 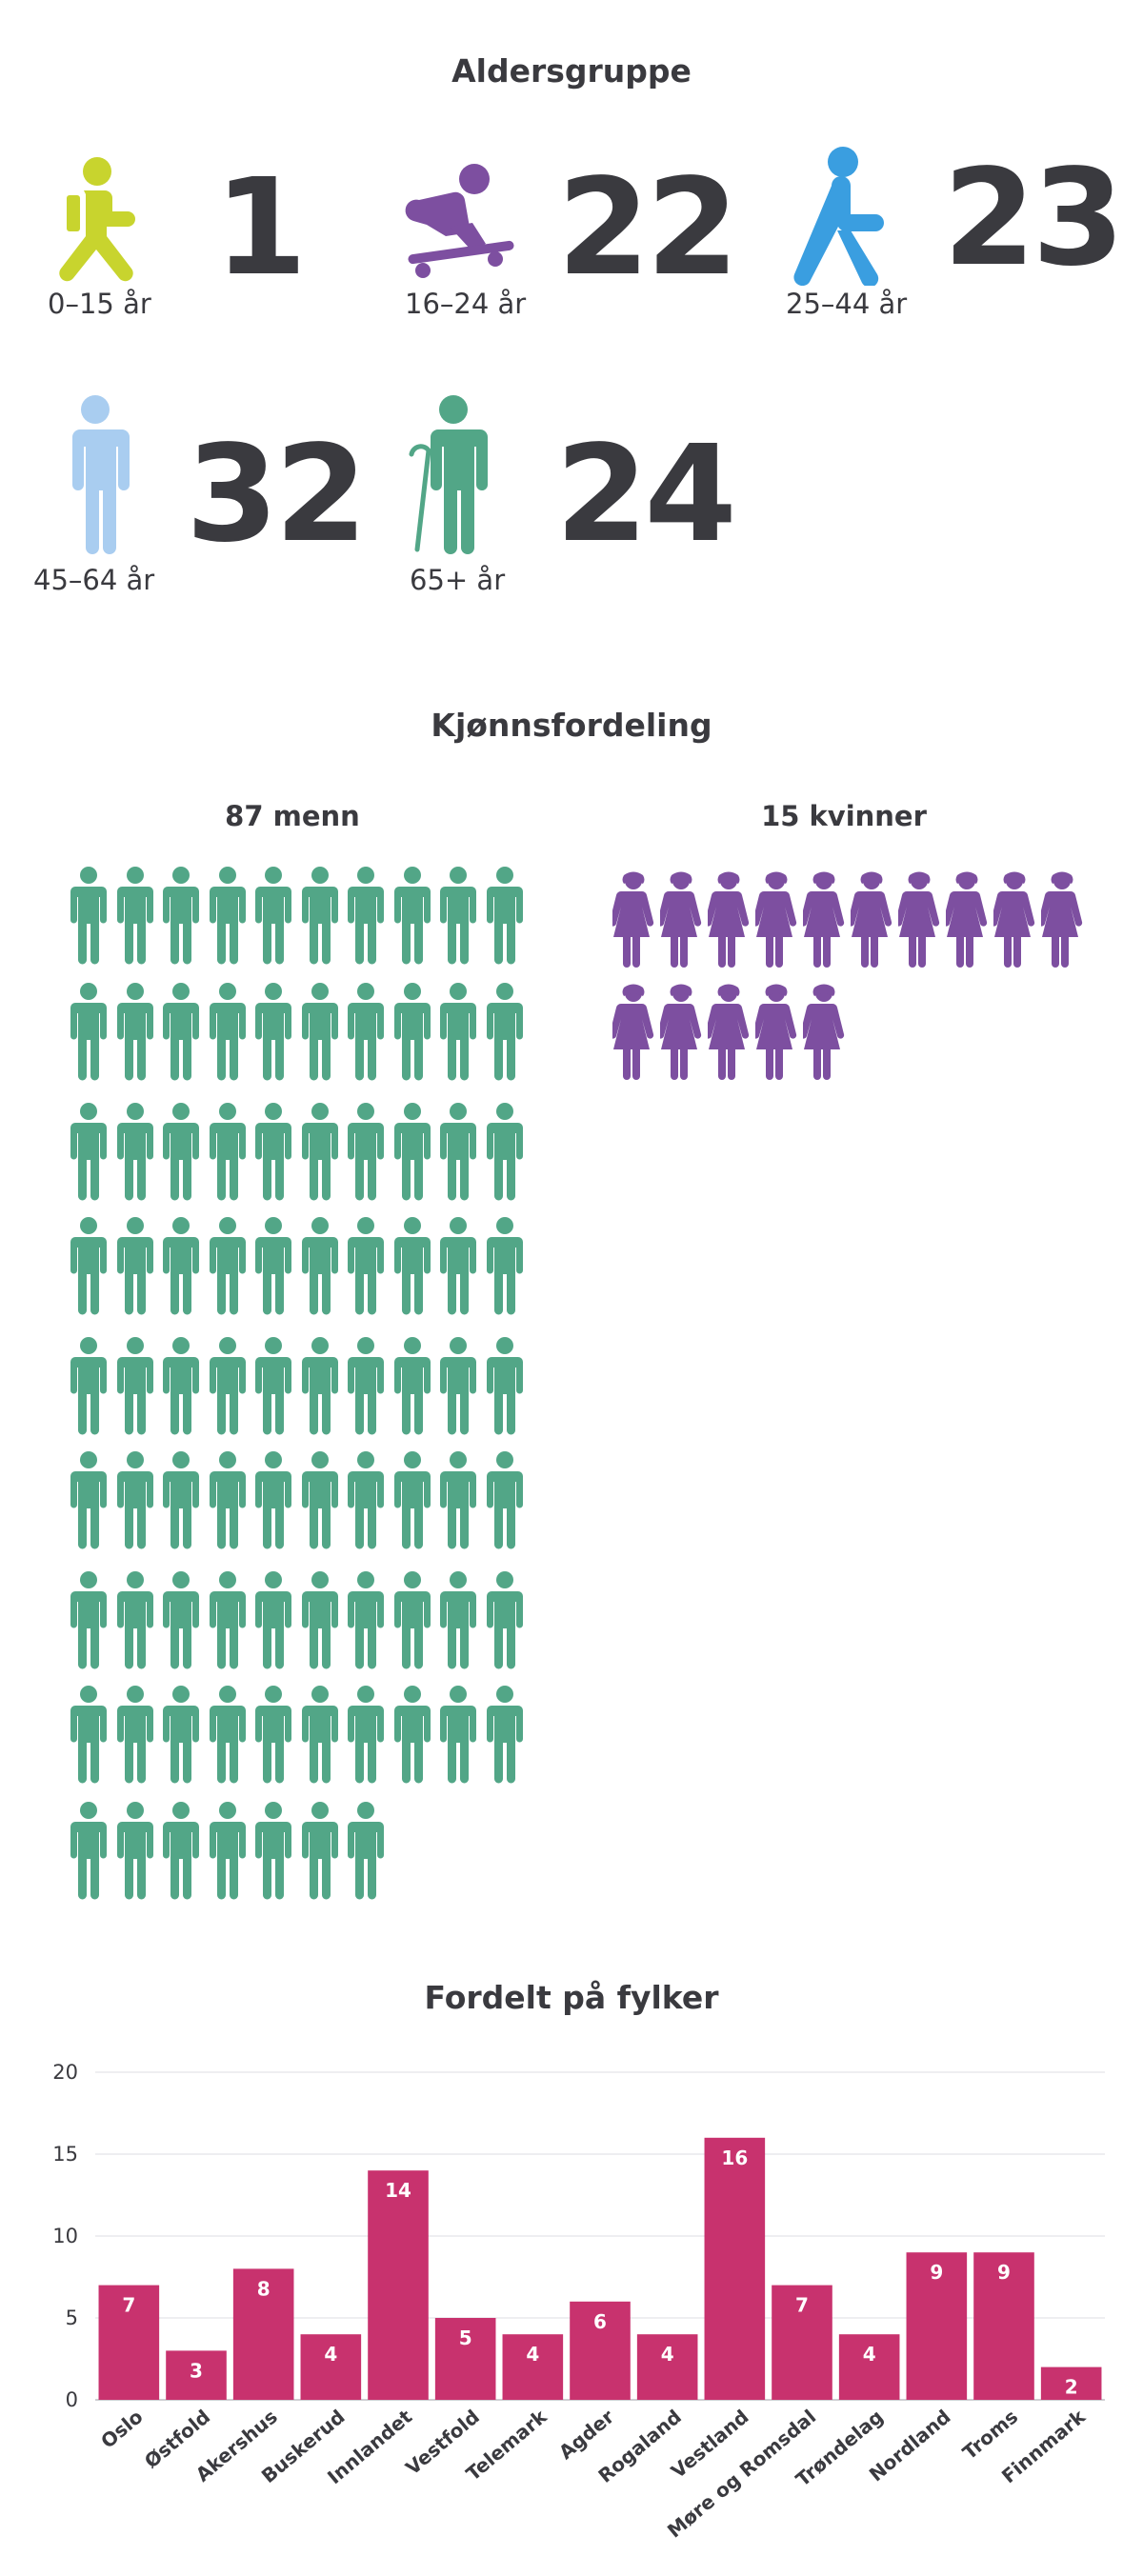 What do you see at coordinates (459, 221) in the screenshot?
I see `skateboarder-icon` at bounding box center [459, 221].